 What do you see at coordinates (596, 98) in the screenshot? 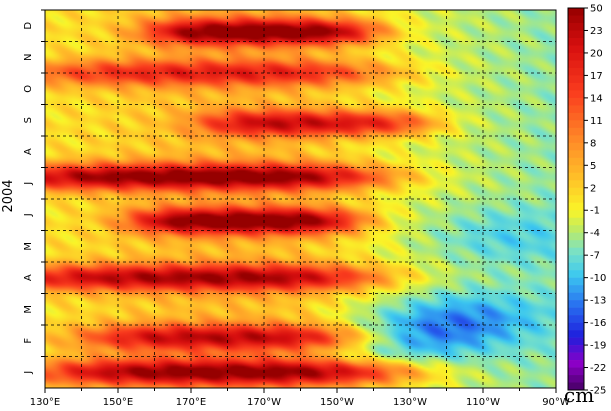
I see `colorbar-tick-label: 14` at bounding box center [596, 98].